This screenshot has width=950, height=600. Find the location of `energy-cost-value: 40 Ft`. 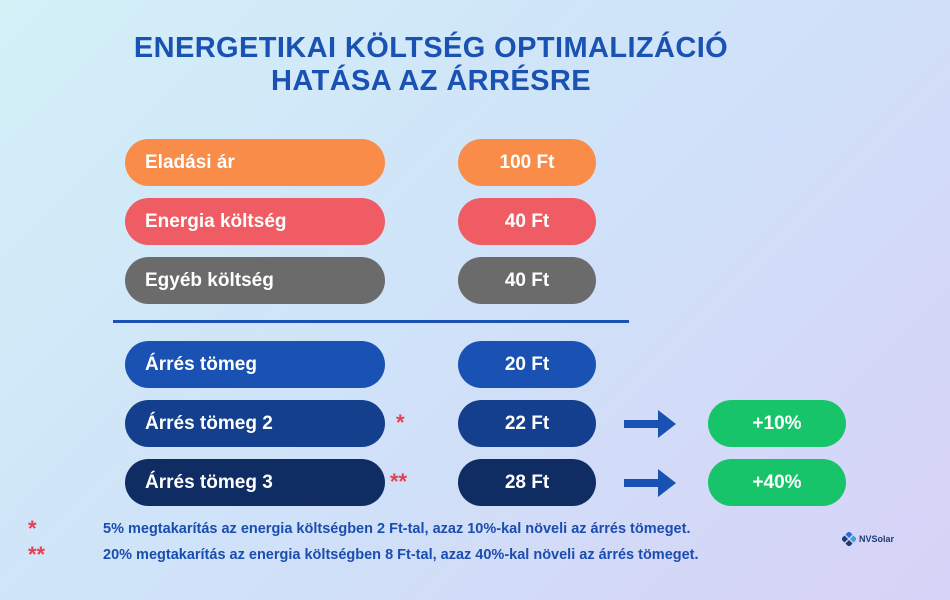

energy-cost-value: 40 Ft is located at coordinates (527, 221).